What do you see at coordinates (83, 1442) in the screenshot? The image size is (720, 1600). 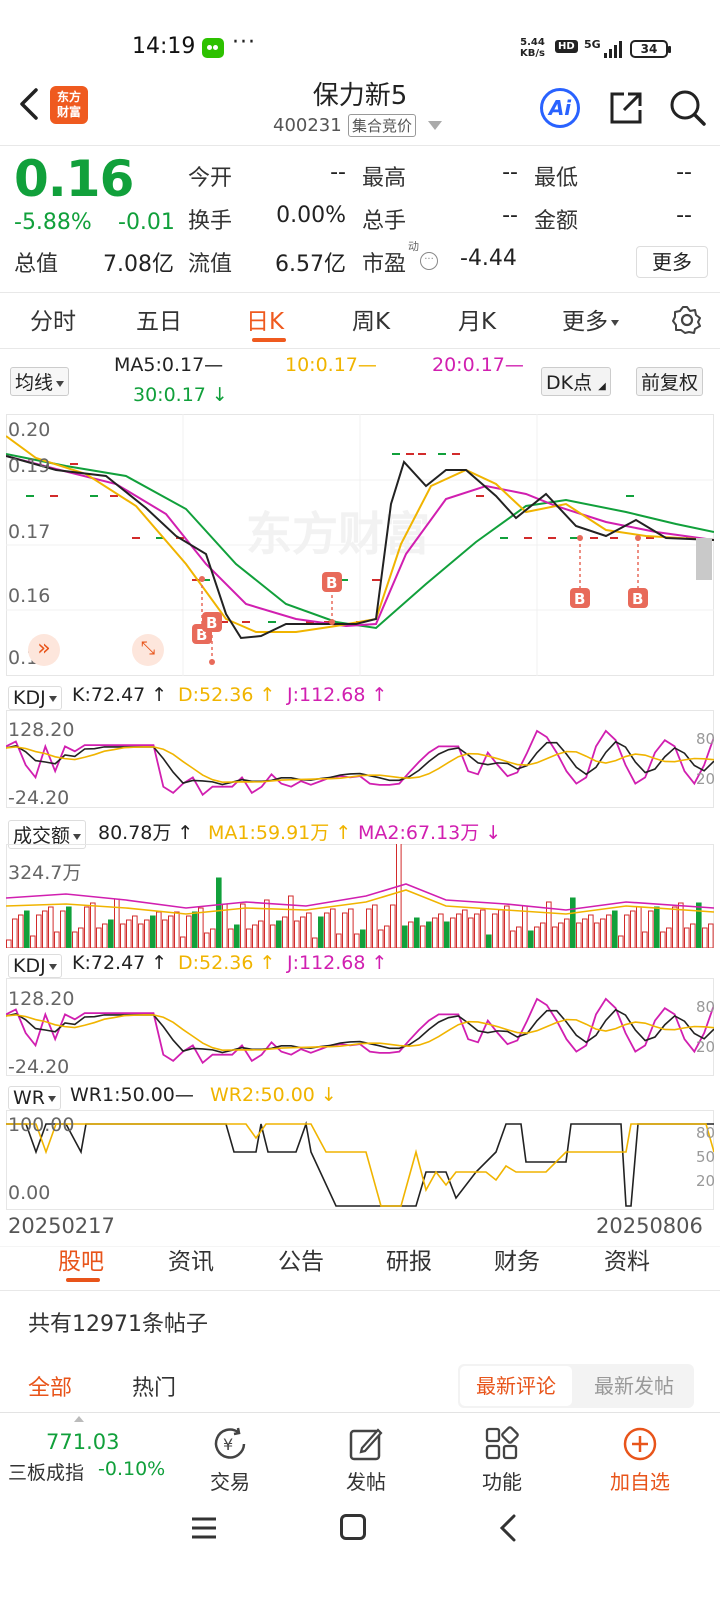 I see `index-value: 771.03` at bounding box center [83, 1442].